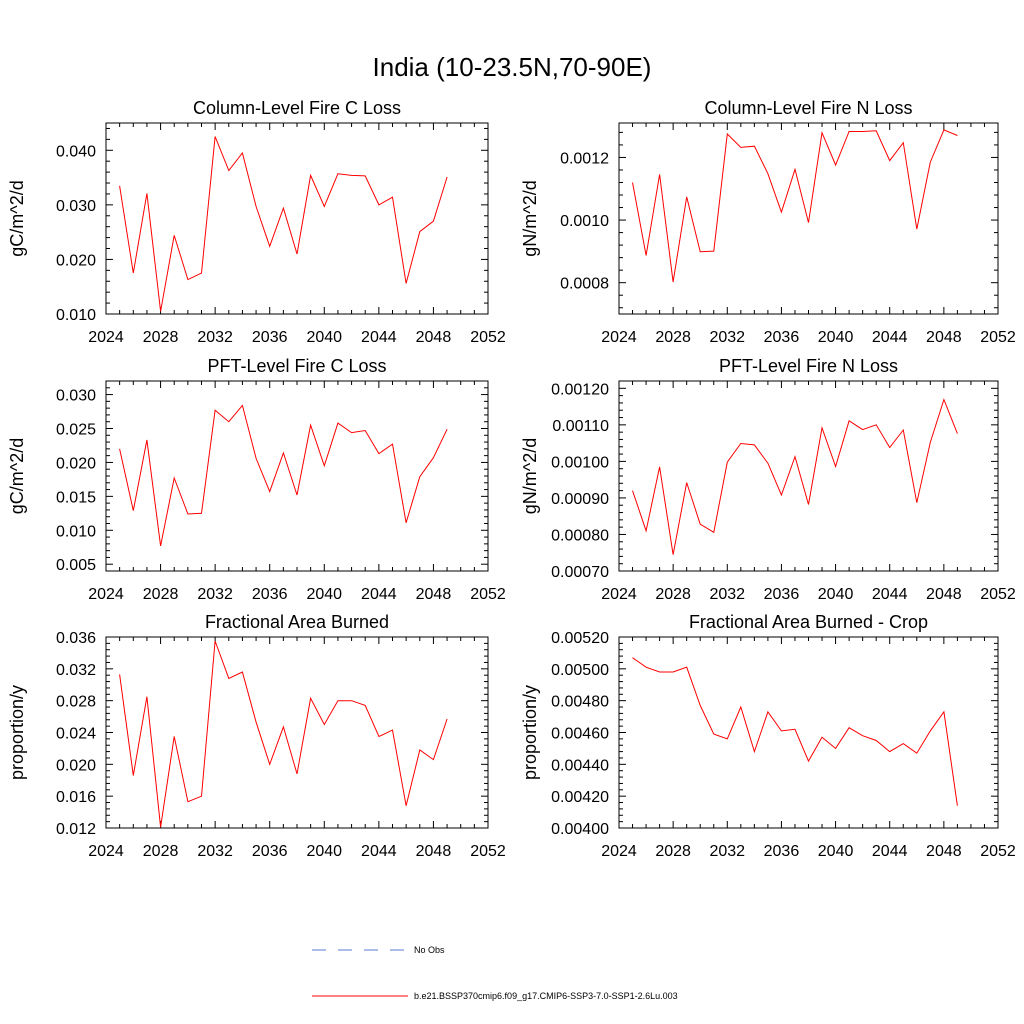 This screenshot has height=1024, width=1024. I want to click on y-tick-label: 0.0008, so click(584, 284).